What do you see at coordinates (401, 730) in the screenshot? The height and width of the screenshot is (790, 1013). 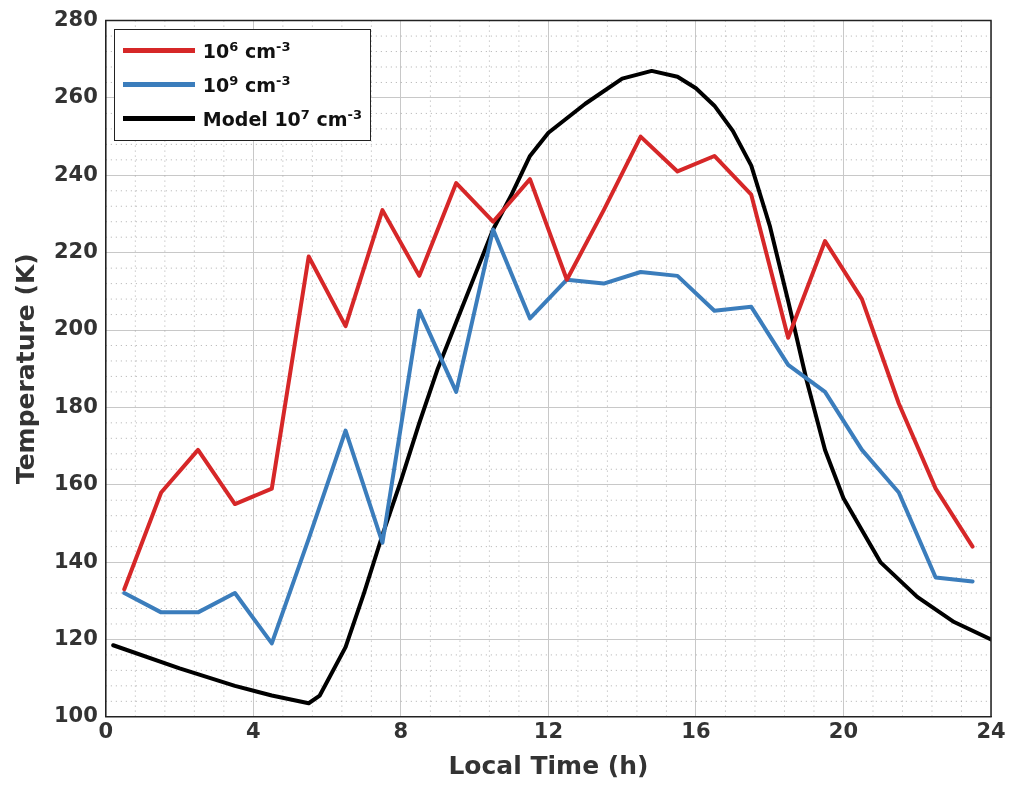 I see `x-tick-label: 8` at bounding box center [401, 730].